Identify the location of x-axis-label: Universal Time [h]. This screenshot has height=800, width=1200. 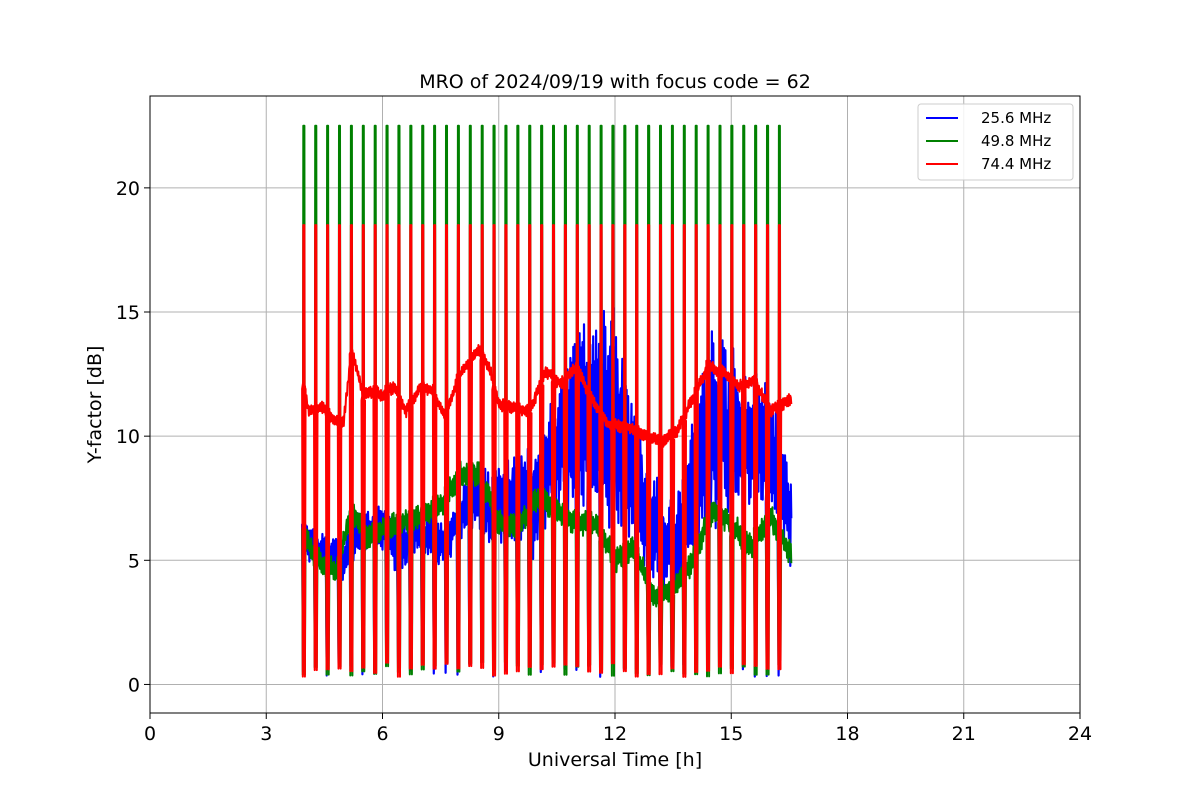
(615, 760).